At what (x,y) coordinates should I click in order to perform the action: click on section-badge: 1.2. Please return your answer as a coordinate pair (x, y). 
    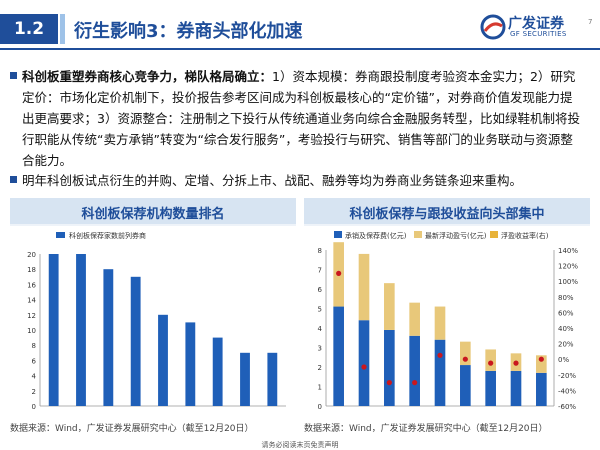
    Looking at the image, I should click on (29, 29).